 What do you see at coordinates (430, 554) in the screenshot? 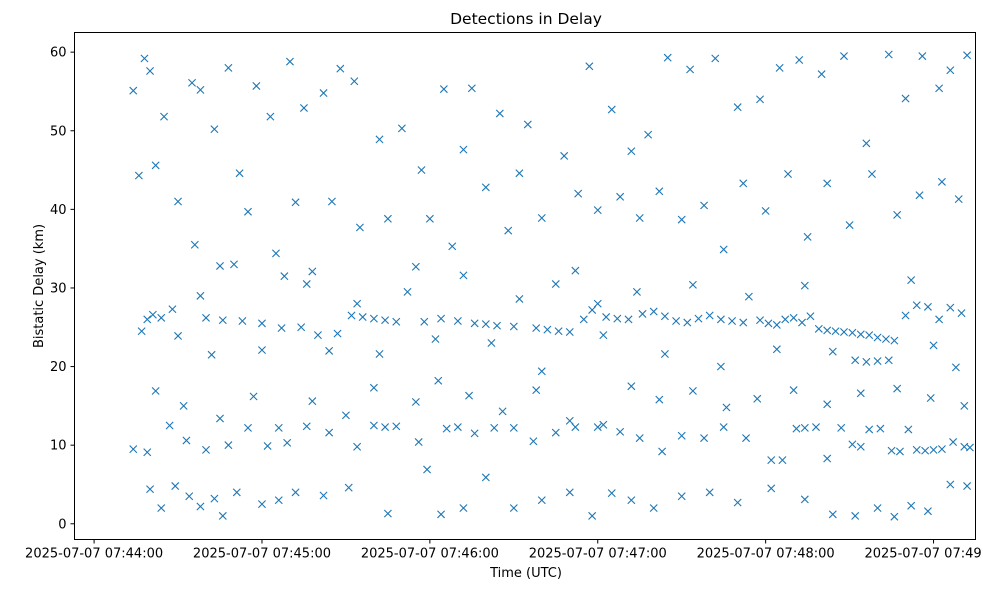
I see `x-tick-label: 2025-07-07 07:46:00` at bounding box center [430, 554].